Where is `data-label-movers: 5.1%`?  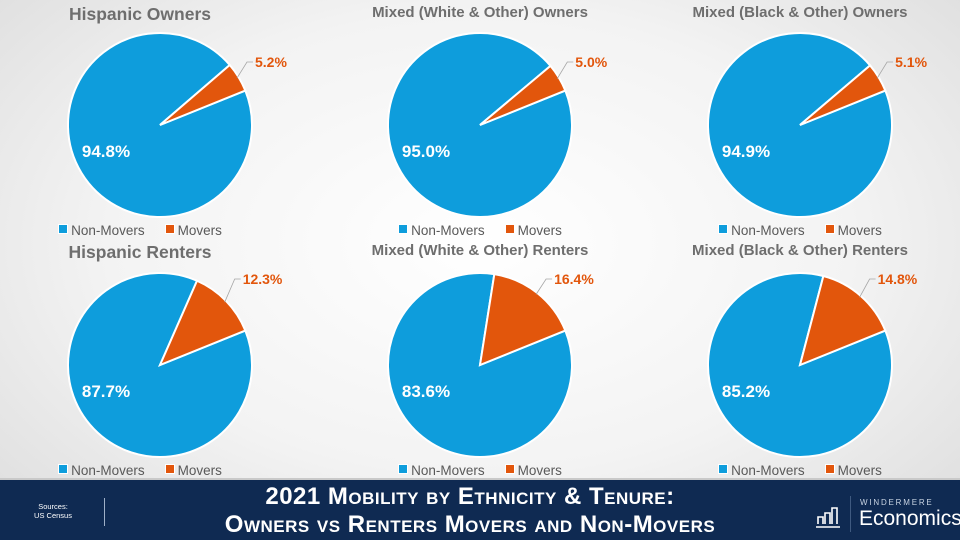
data-label-movers: 5.1% is located at coordinates (911, 62).